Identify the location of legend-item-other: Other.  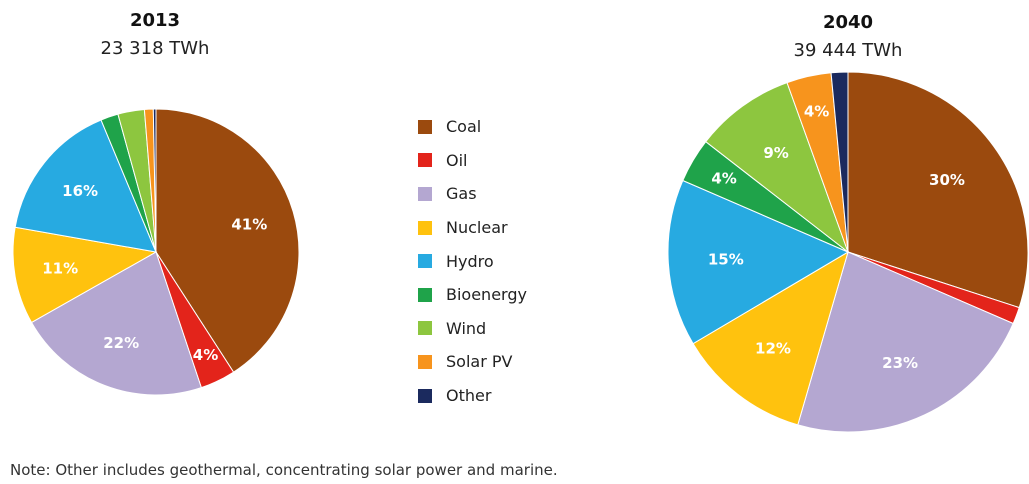
(472, 396).